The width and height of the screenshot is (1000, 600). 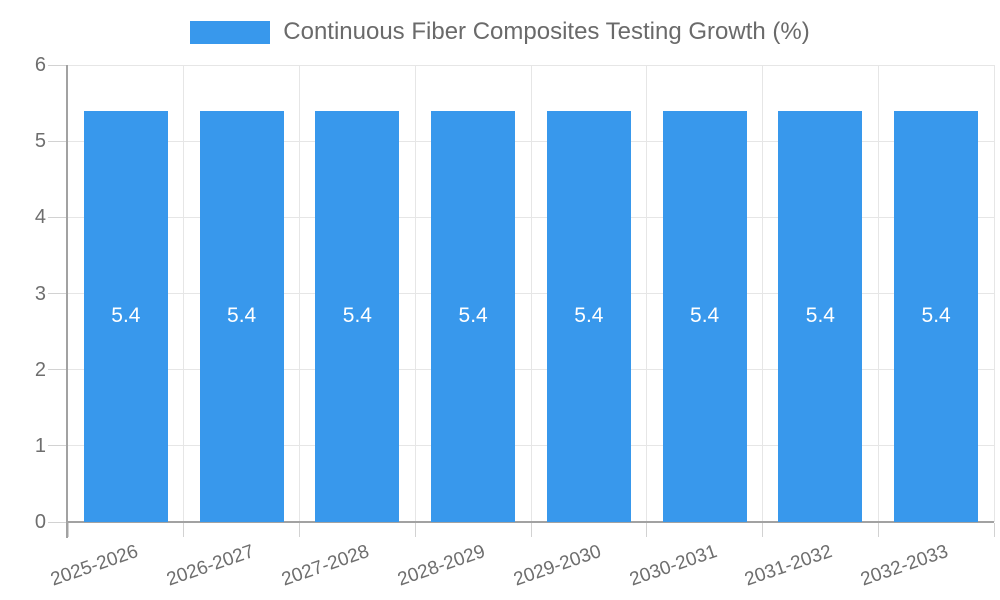 I want to click on x-axis-line, so click(x=530, y=522).